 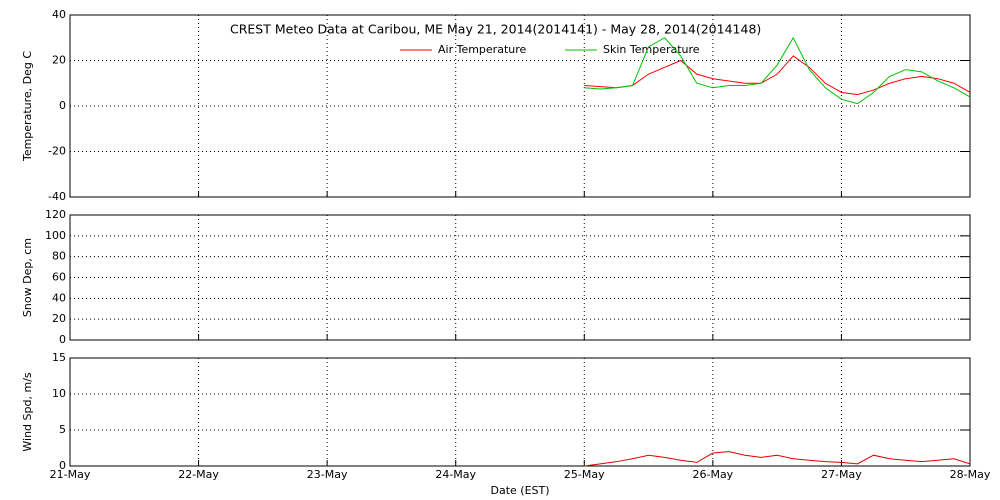 What do you see at coordinates (59, 393) in the screenshot?
I see `y-tick-label: 10` at bounding box center [59, 393].